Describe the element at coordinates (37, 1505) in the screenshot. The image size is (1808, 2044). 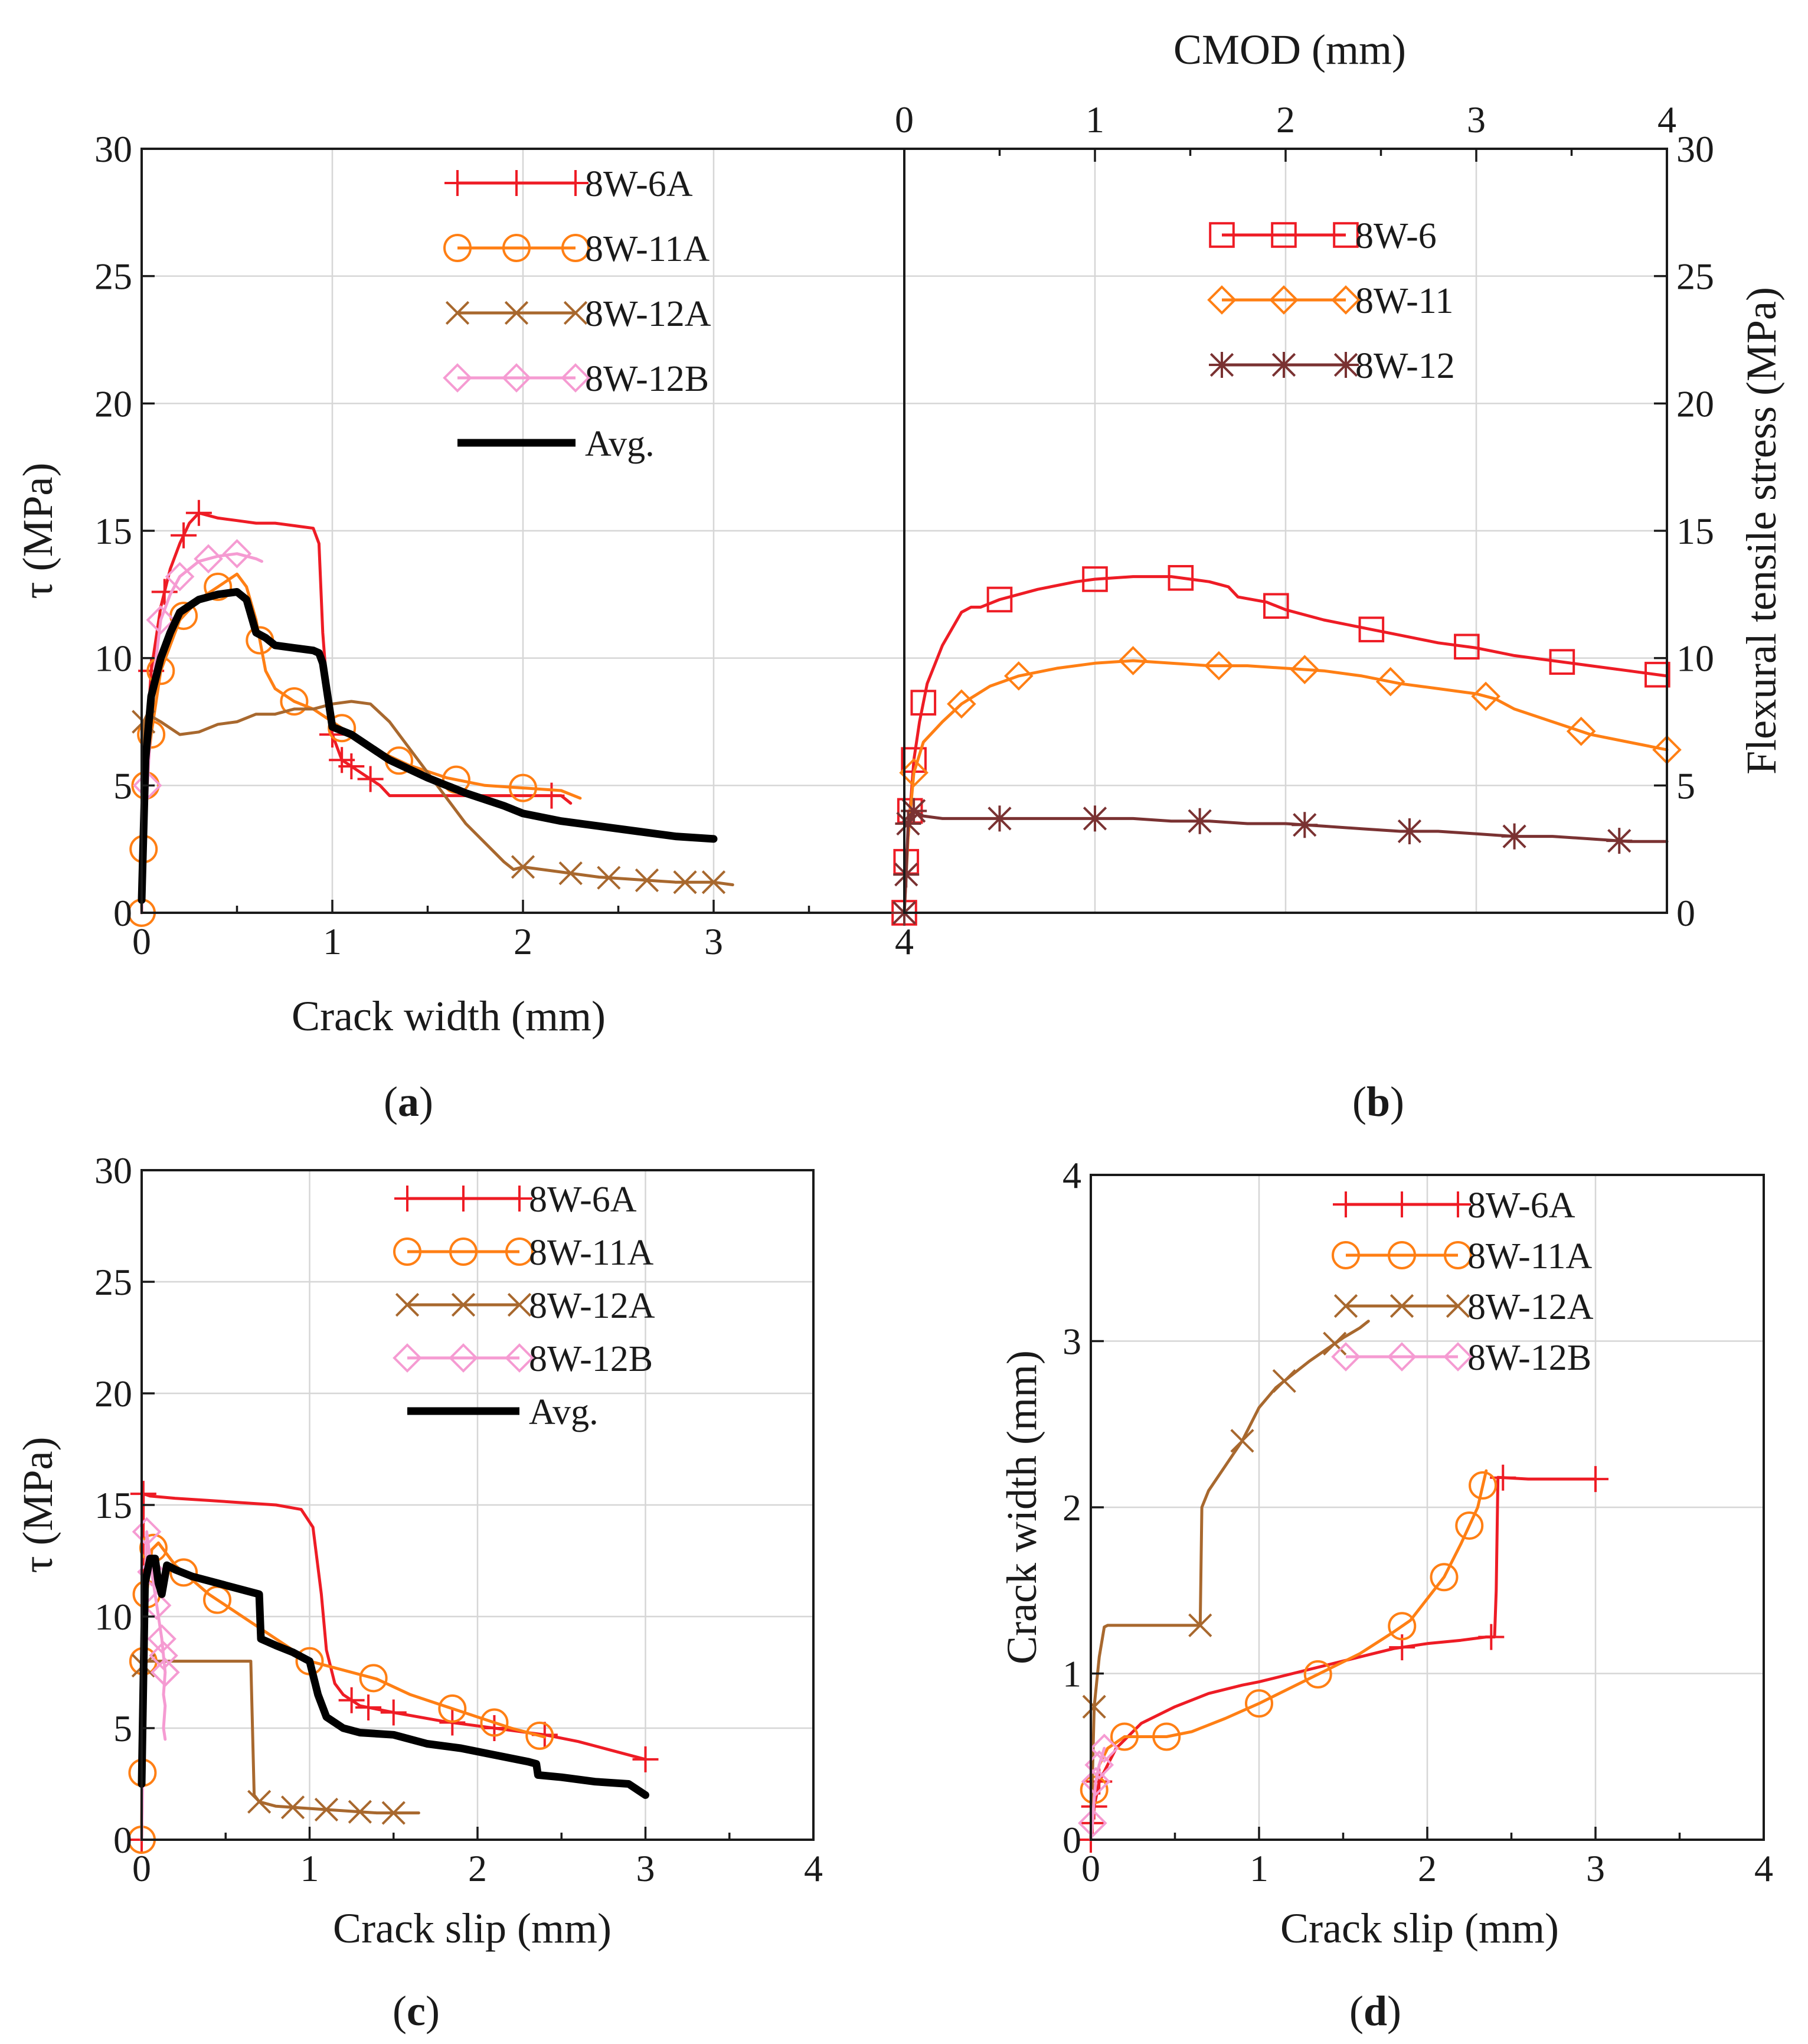
I see `panel-c-ylabel: τ (MPa)` at that location.